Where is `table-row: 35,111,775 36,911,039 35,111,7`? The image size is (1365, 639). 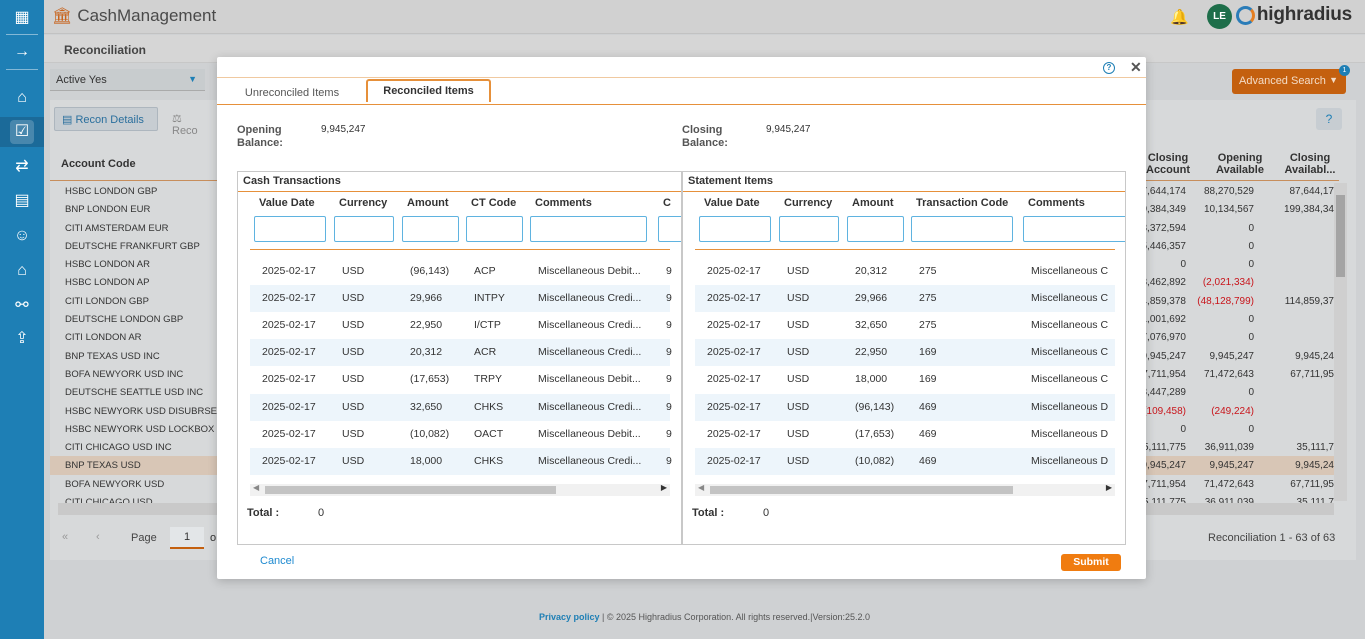 table-row: 35,111,775 36,911,039 35,111,7 is located at coordinates (1235, 502).